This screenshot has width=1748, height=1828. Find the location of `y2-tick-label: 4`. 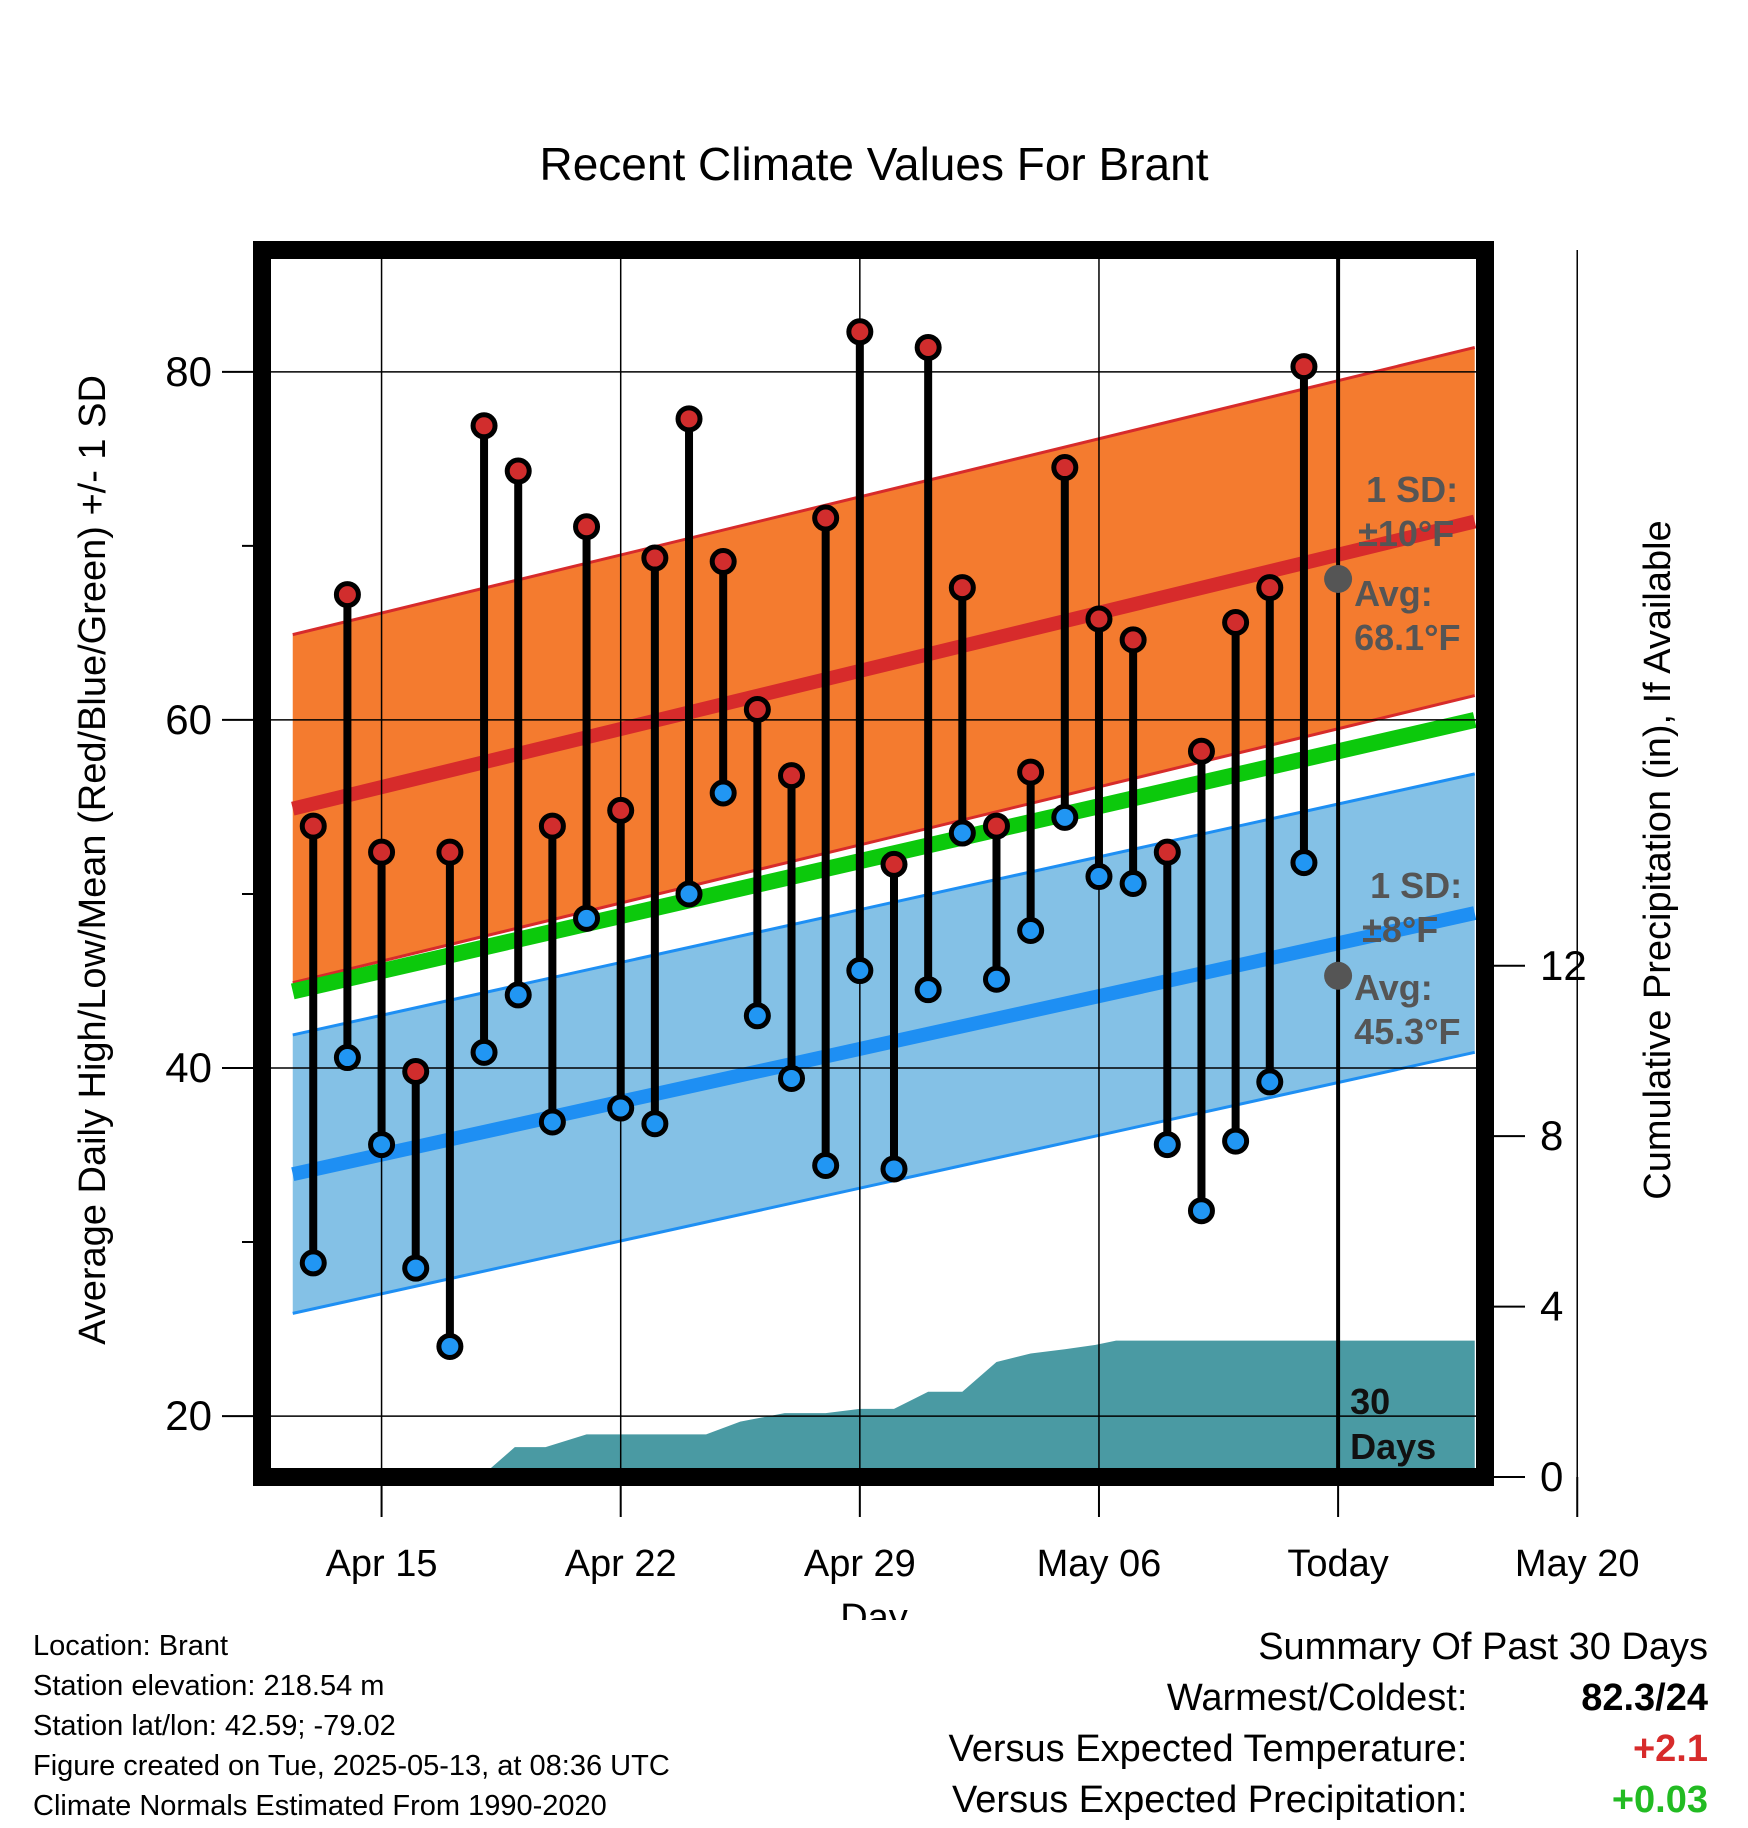

y2-tick-label: 4 is located at coordinates (1551, 1306).